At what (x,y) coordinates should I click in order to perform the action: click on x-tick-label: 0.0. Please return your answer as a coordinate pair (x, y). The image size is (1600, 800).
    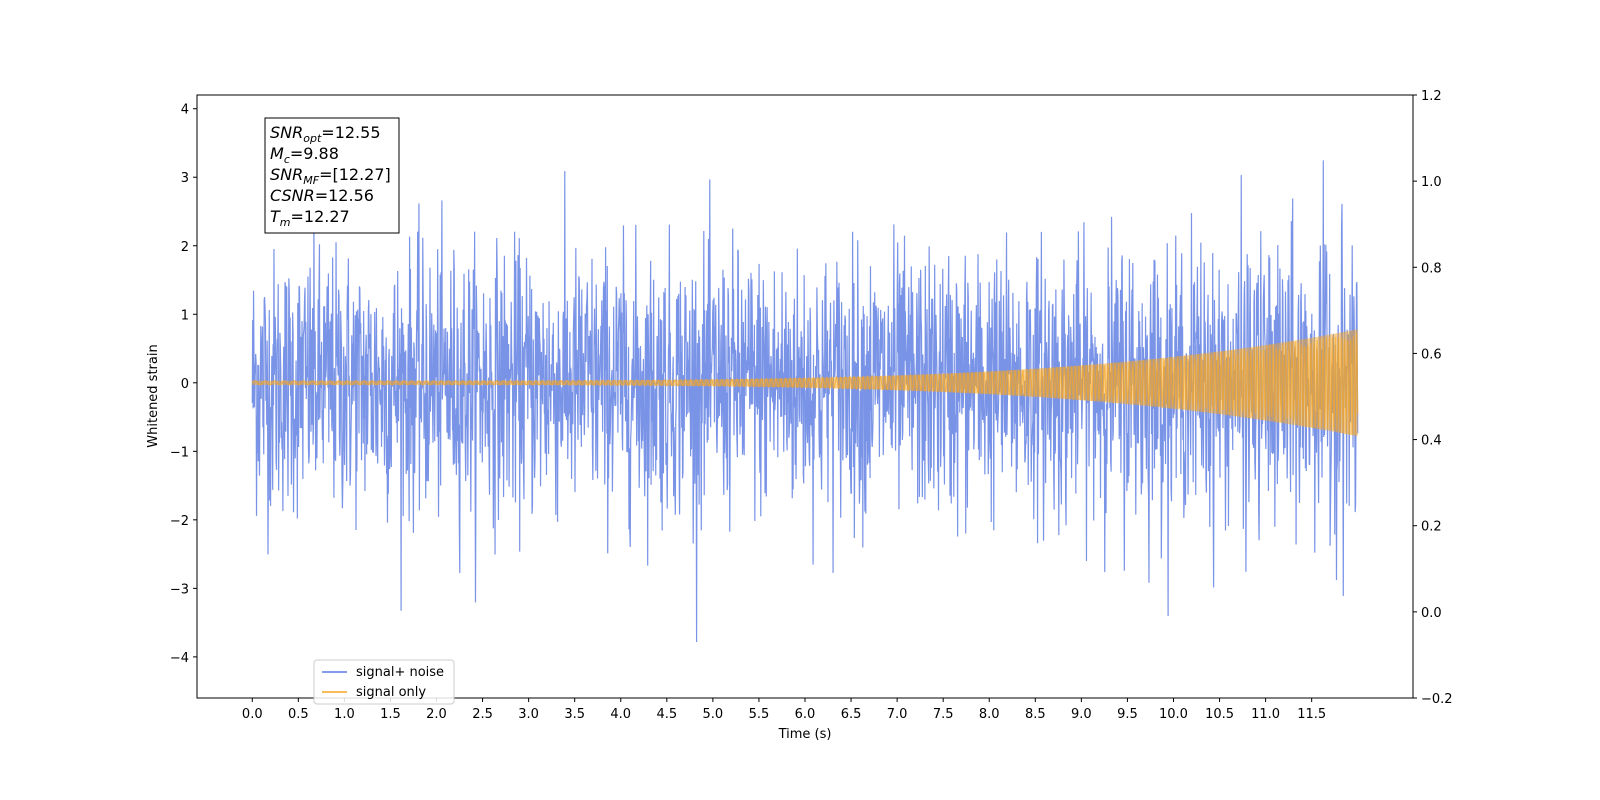
    Looking at the image, I should click on (252, 714).